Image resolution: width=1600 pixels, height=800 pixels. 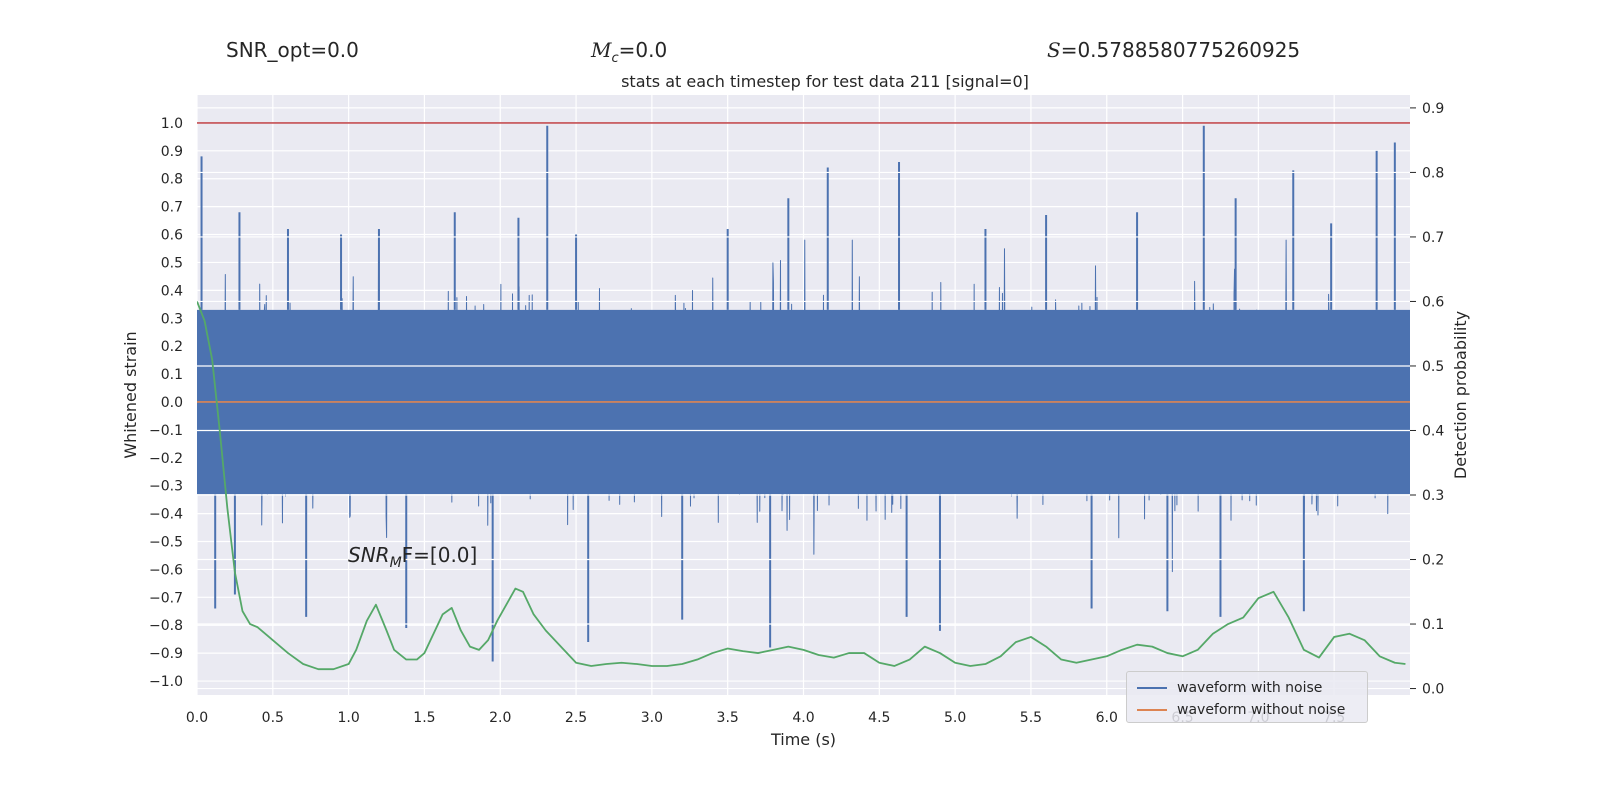 I want to click on y-tick-label: −0.6, so click(x=166, y=570).